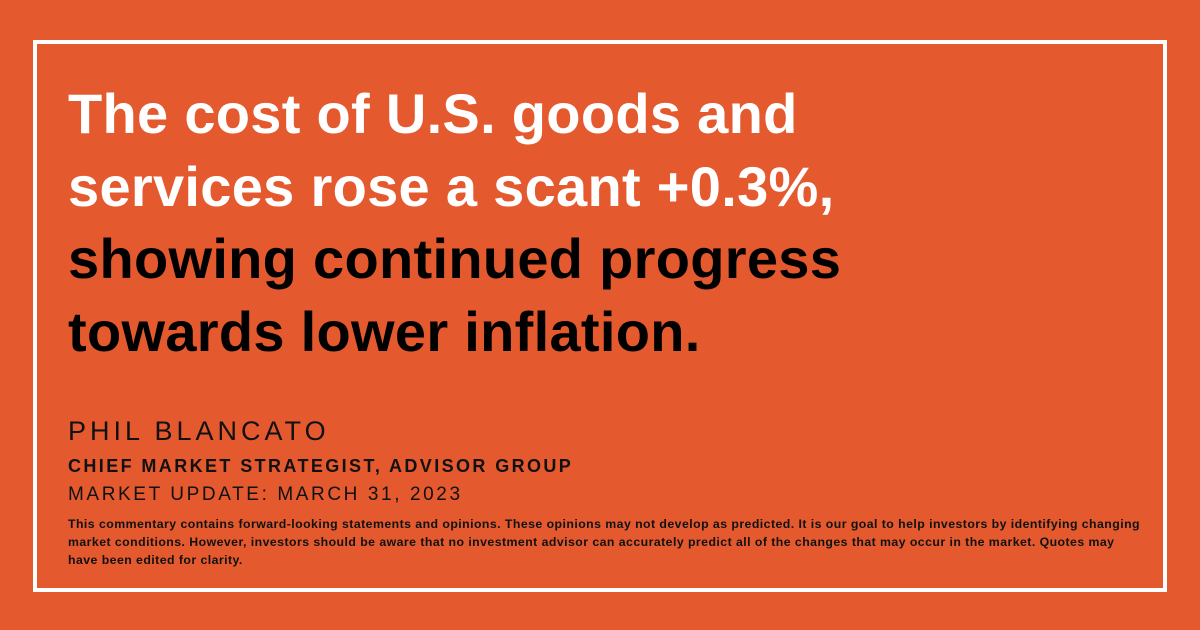 The height and width of the screenshot is (630, 1200). What do you see at coordinates (433, 113) in the screenshot?
I see `quote-line: The cost of U.S. goods and` at bounding box center [433, 113].